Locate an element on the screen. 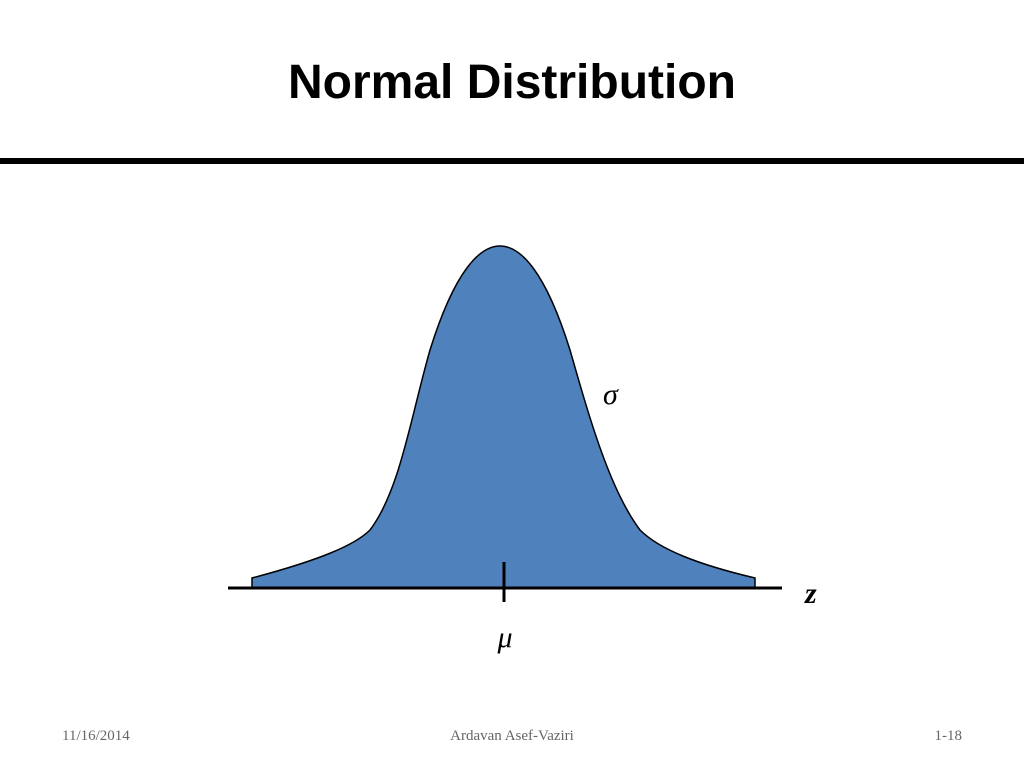 The width and height of the screenshot is (1024, 768). sigma-label: σ is located at coordinates (611, 394).